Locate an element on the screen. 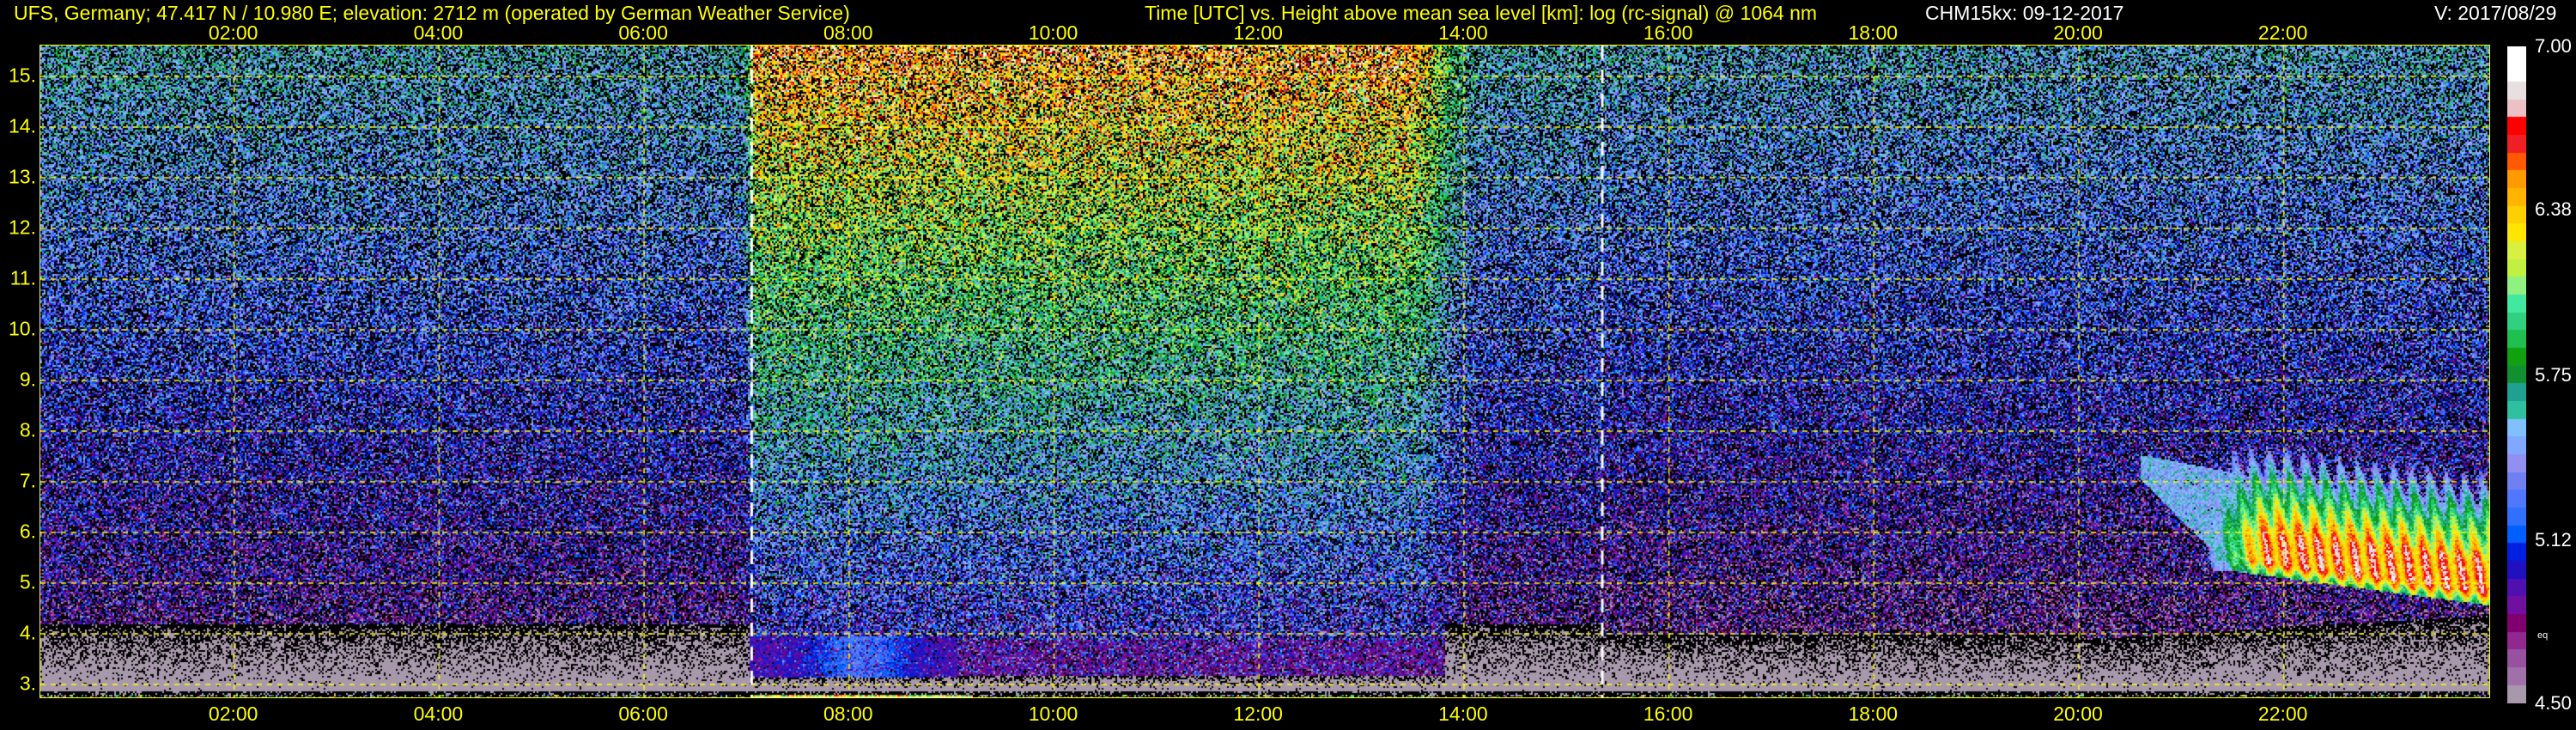 Image resolution: width=2576 pixels, height=730 pixels. height-tick-label: 8. is located at coordinates (28, 429).